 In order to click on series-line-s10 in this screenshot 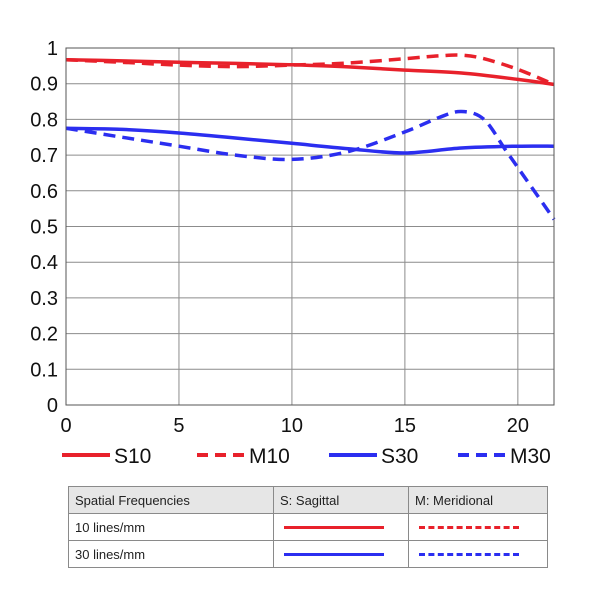, I will do `click(310, 72)`.